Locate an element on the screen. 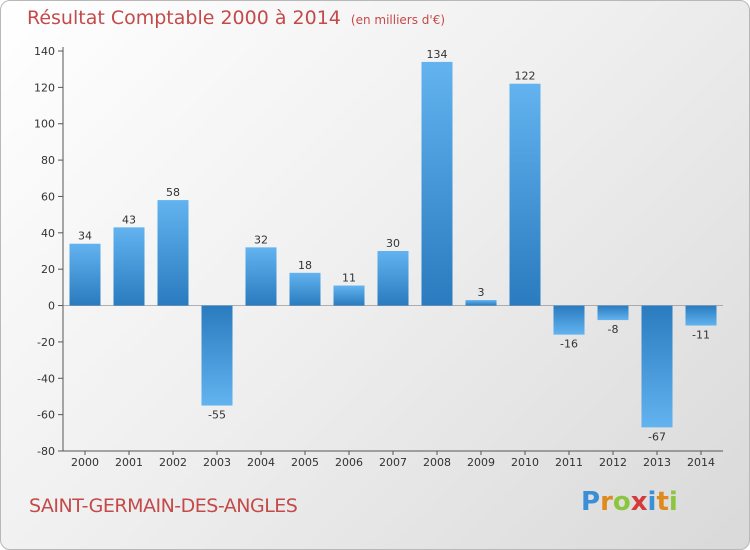 The image size is (750, 550). bar-value-label: 122 is located at coordinates (525, 76).